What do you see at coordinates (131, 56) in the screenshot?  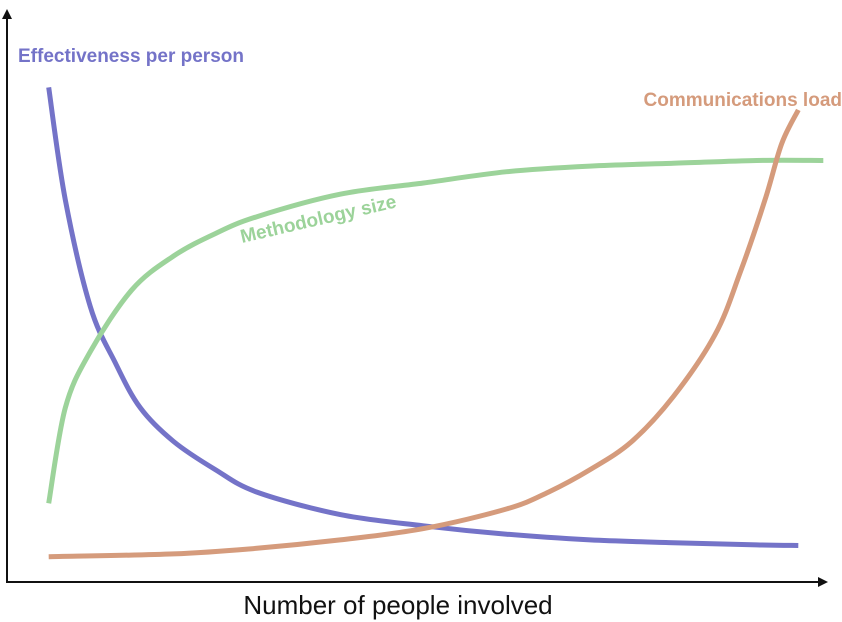 I see `series-label-effectiveness-per-person: Effectiveness per person` at bounding box center [131, 56].